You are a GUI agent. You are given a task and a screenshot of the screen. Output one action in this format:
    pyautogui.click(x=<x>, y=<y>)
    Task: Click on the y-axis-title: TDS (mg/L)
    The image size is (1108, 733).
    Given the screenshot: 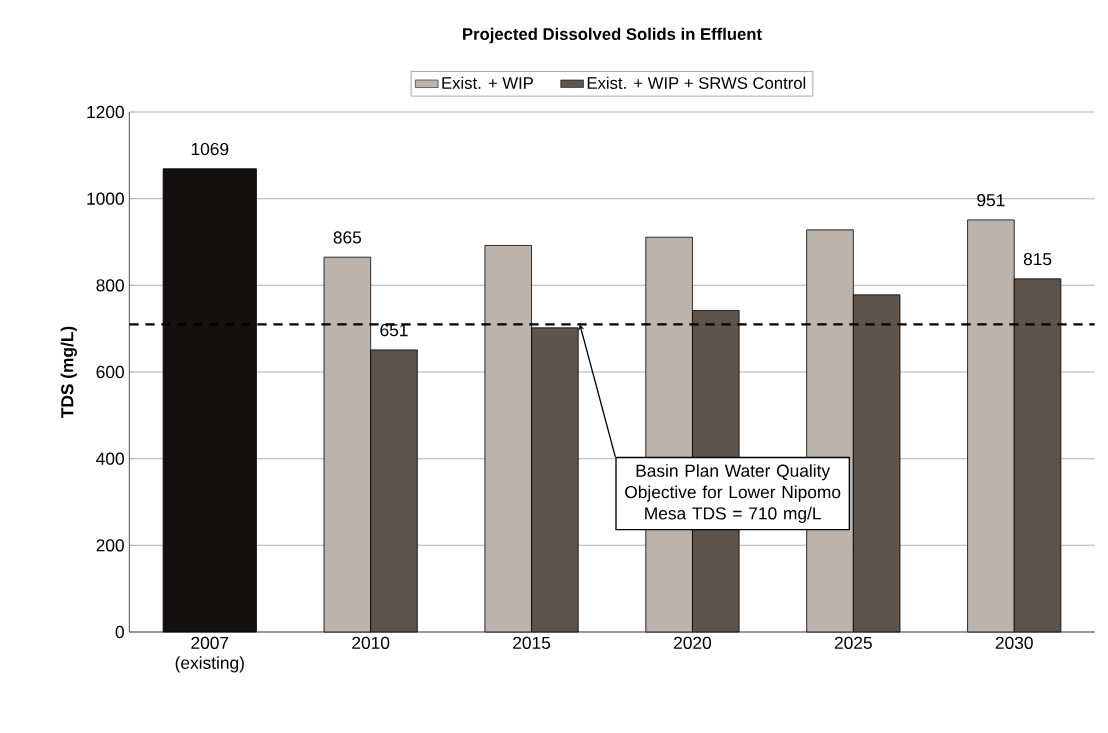 What is the action you would take?
    pyautogui.click(x=68, y=372)
    